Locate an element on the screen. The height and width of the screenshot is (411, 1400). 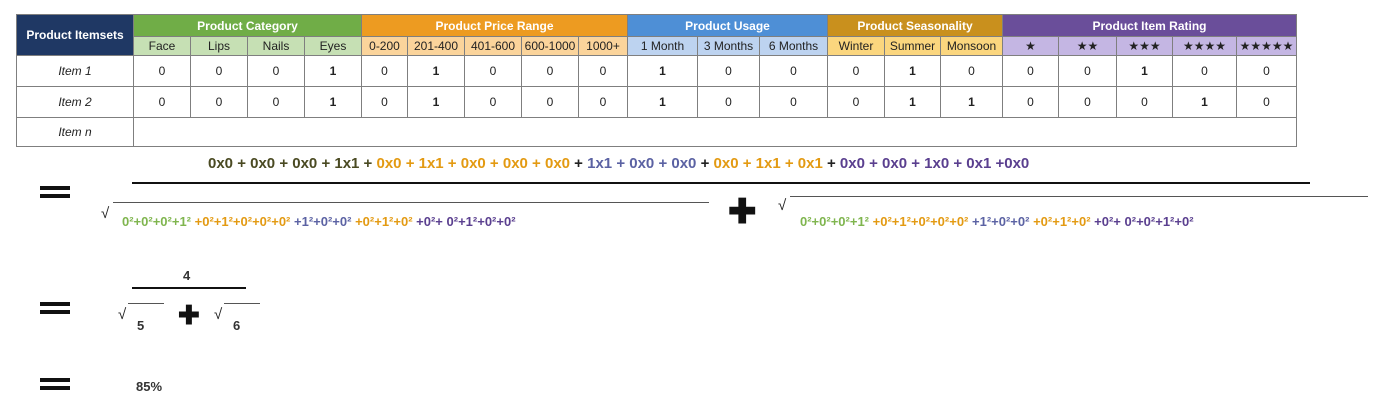
col-header: 0-200 is located at coordinates (384, 46).